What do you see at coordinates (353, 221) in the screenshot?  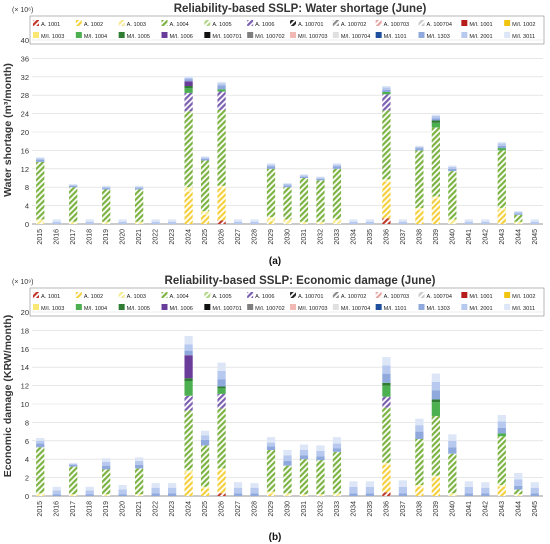 I see `bar-stack-2034` at bounding box center [353, 221].